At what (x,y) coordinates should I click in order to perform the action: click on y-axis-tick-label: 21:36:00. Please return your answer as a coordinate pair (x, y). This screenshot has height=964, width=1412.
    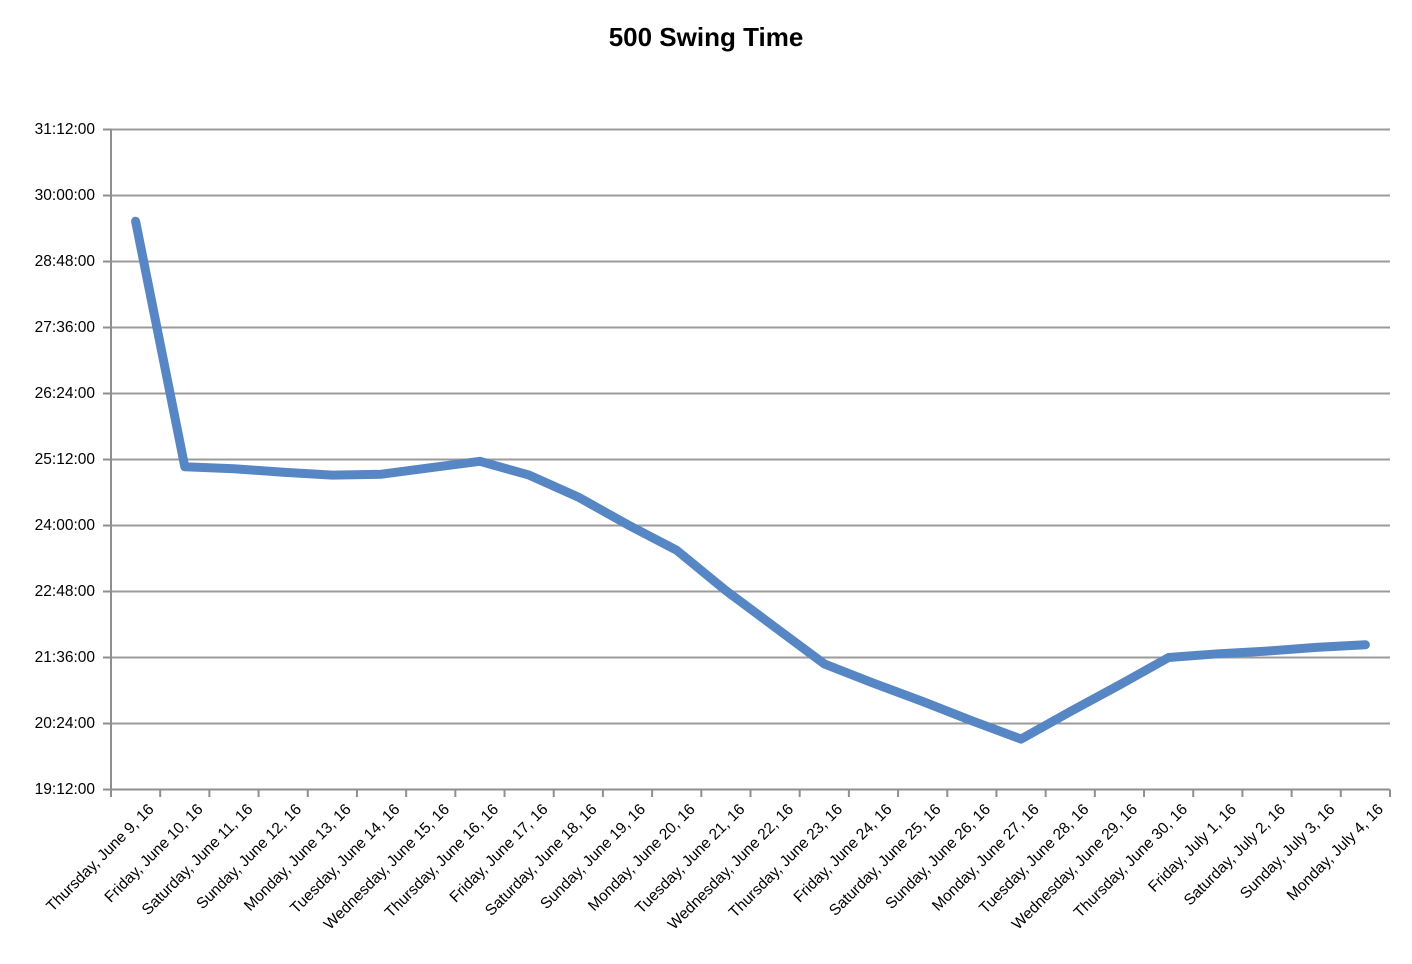
    Looking at the image, I should click on (64, 657).